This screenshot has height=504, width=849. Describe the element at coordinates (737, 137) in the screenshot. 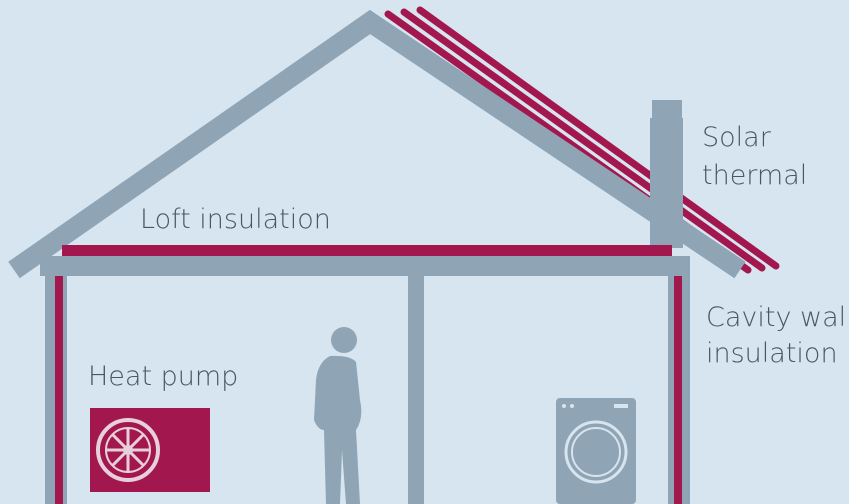

I see `label: Solar` at that location.